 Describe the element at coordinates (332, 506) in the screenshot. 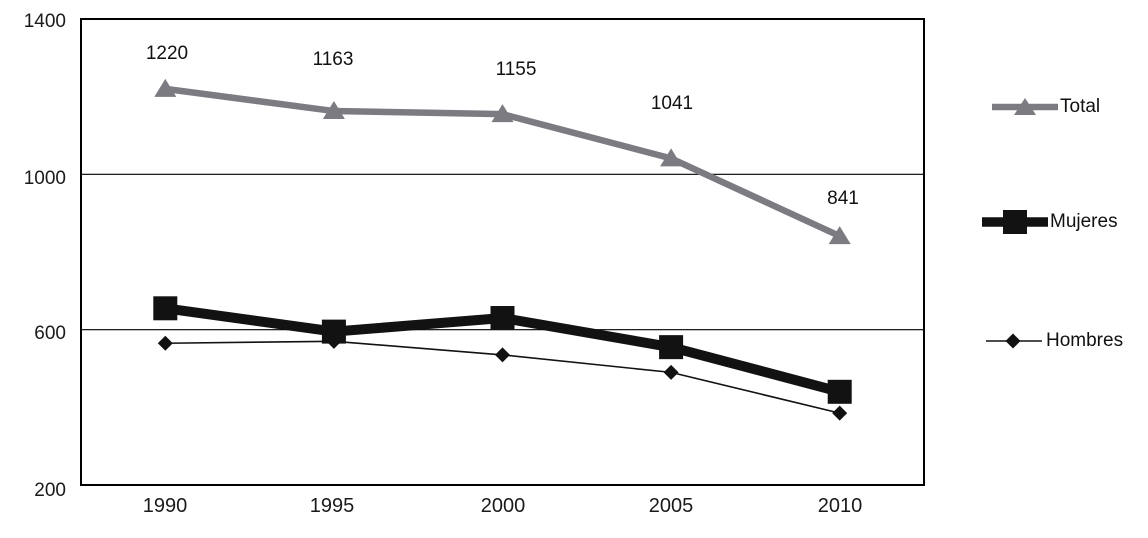

I see `x-tick-label: 1995` at that location.